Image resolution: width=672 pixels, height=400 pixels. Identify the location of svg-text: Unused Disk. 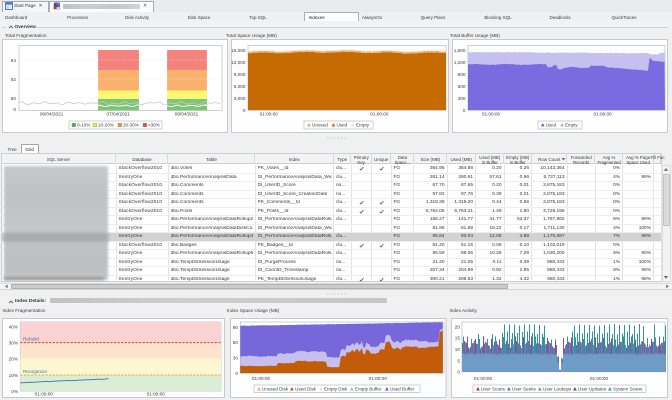
(275, 388).